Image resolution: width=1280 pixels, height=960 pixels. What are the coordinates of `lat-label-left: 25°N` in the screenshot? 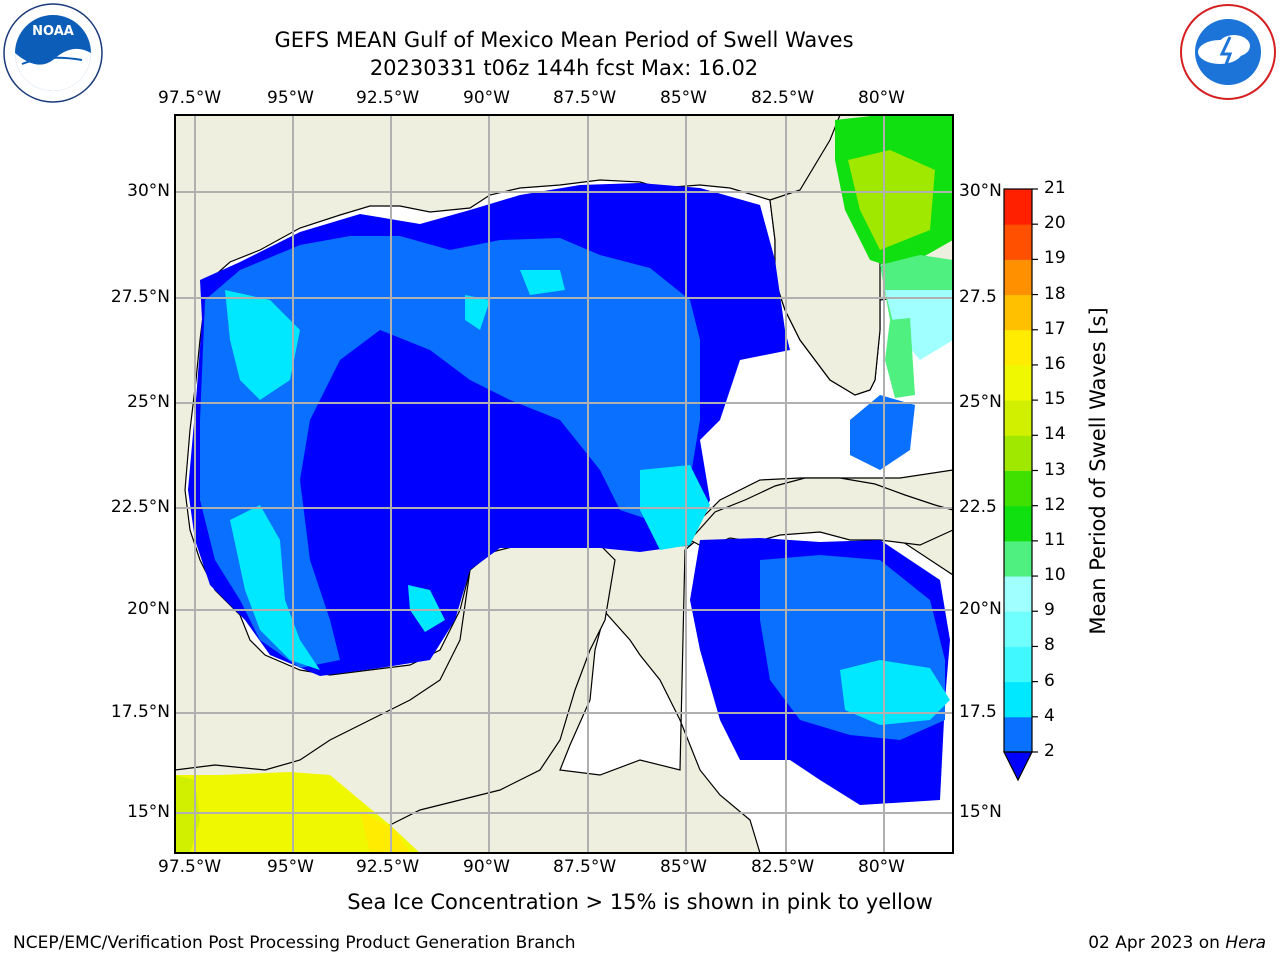 It's located at (148, 402).